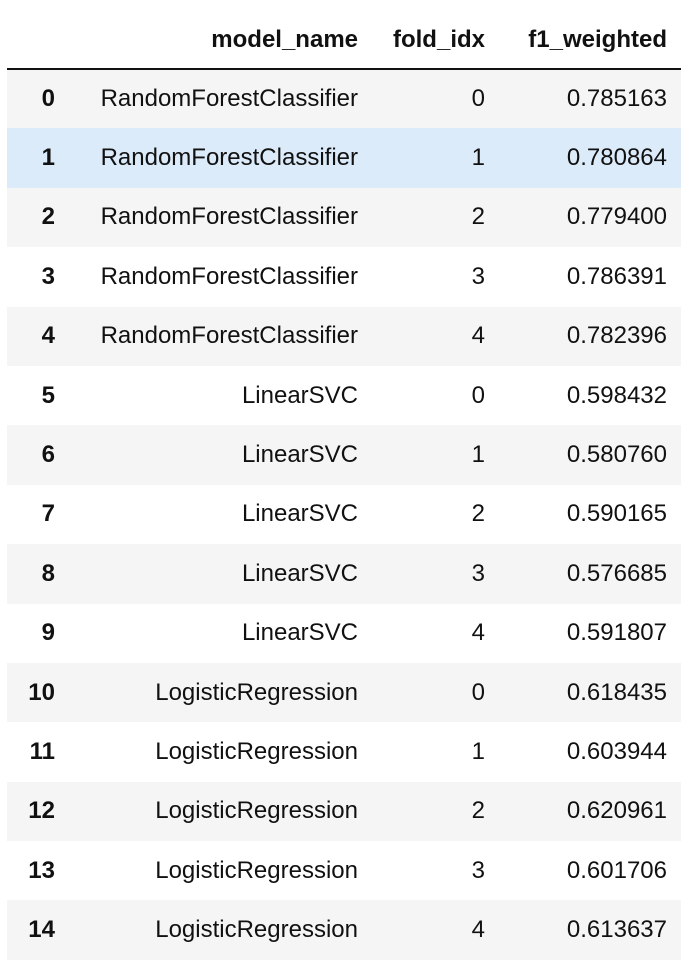  What do you see at coordinates (616, 573) in the screenshot?
I see `cell-f1-weighted: 0.576685` at bounding box center [616, 573].